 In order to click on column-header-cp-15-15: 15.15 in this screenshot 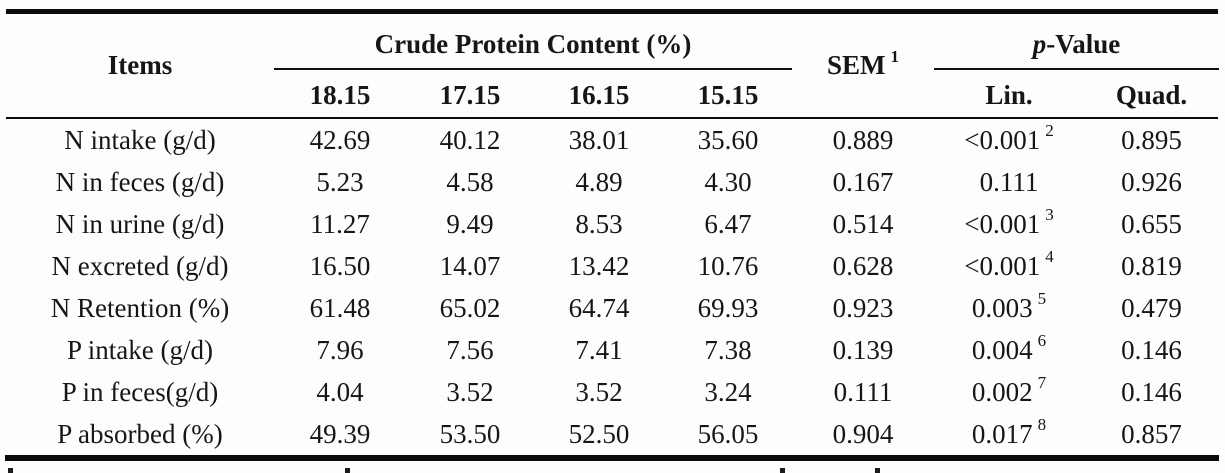, I will do `click(728, 95)`.